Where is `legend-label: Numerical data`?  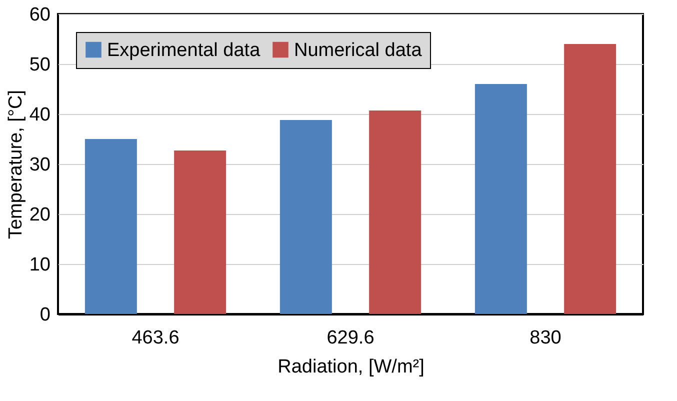
legend-label: Numerical data is located at coordinates (358, 50).